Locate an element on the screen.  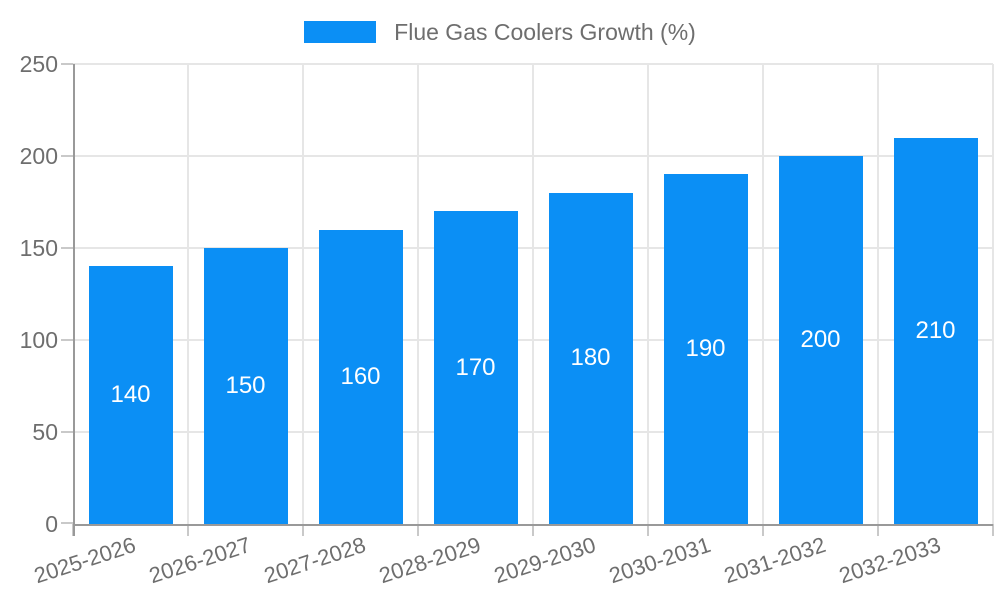
bar: 190 is located at coordinates (705, 349).